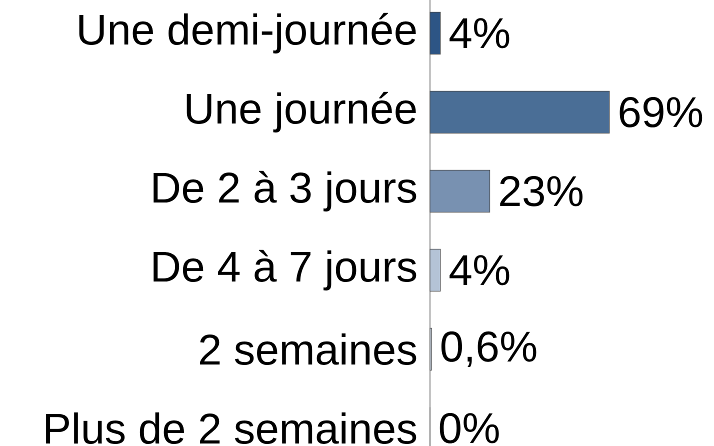  Describe the element at coordinates (488, 349) in the screenshot. I see `data-label: 0,6%` at that location.